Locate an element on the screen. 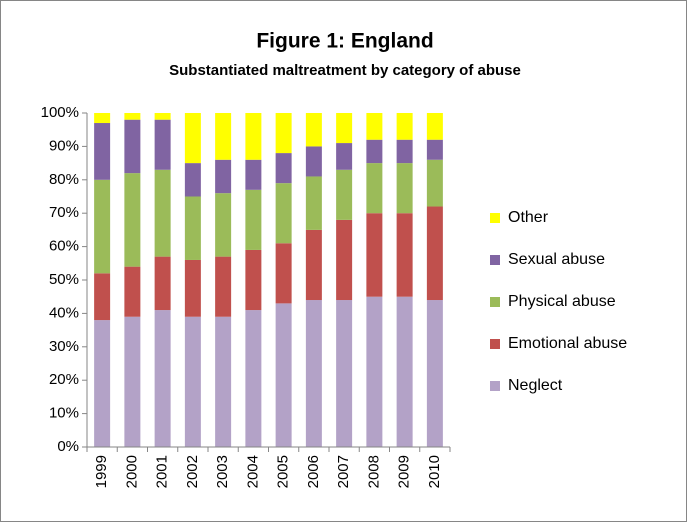 This screenshot has width=687, height=522. y-tick-label: 80% is located at coordinates (64, 179).